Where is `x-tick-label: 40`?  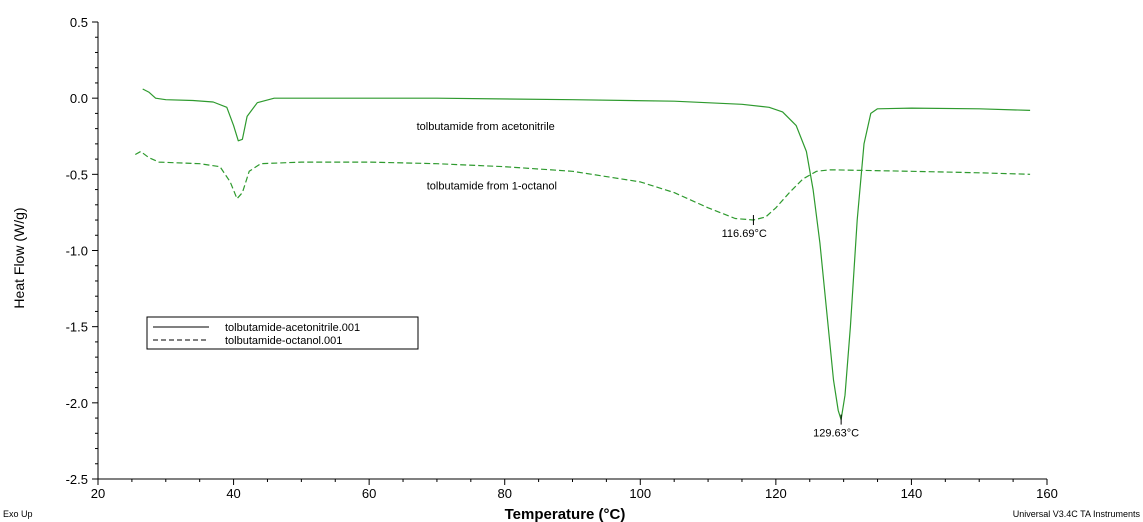 x-tick-label: 40 is located at coordinates (233, 493).